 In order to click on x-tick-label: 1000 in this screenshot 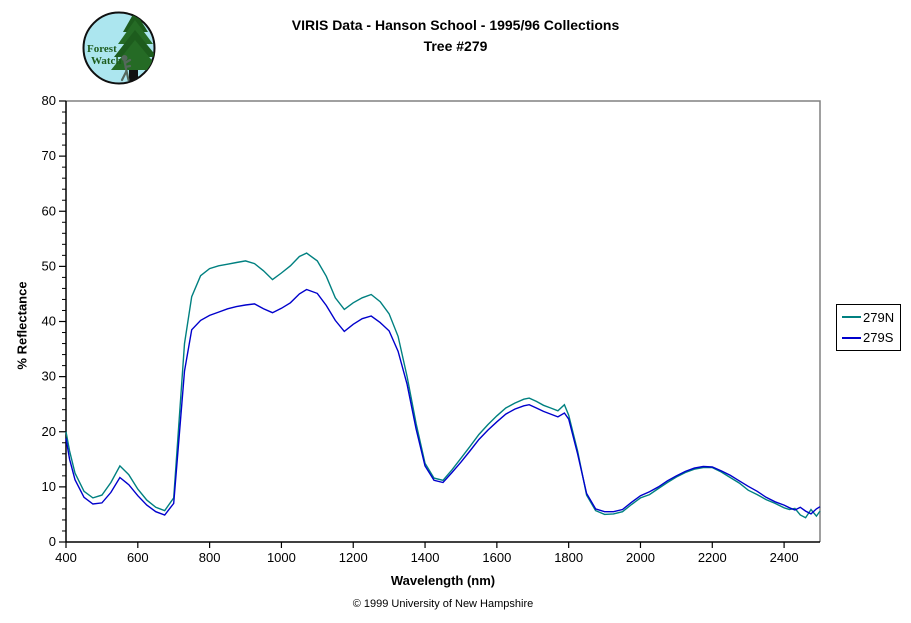, I will do `click(281, 557)`.